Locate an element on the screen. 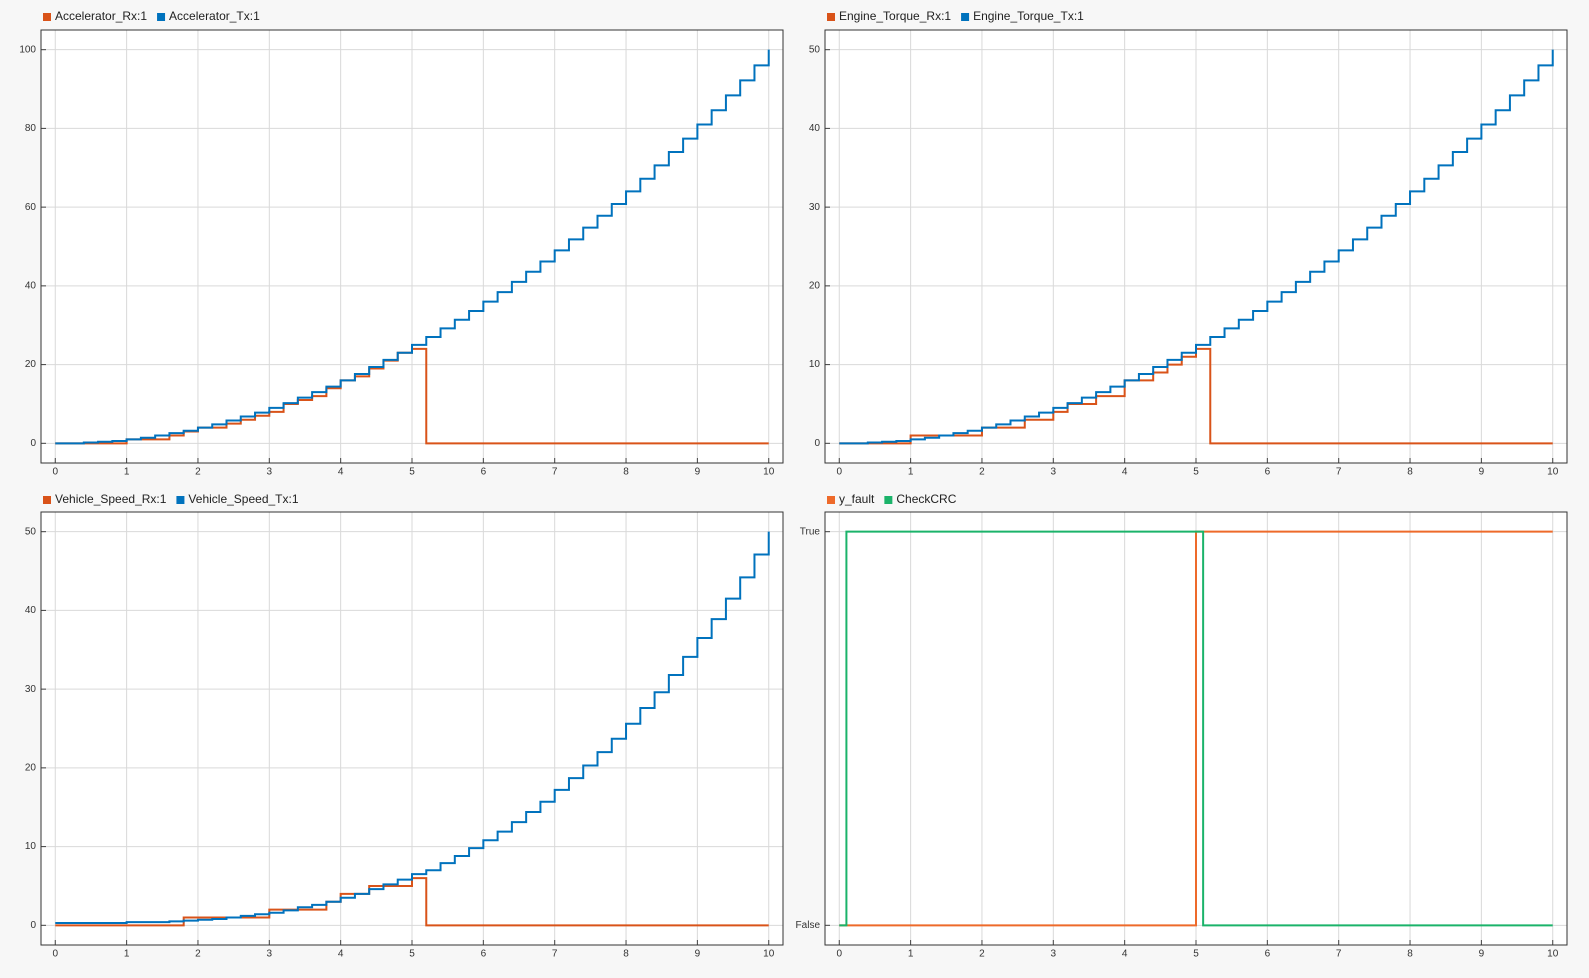 The width and height of the screenshot is (1589, 978). legend-label: Engine_Torque_Tx:1 is located at coordinates (1028, 16).